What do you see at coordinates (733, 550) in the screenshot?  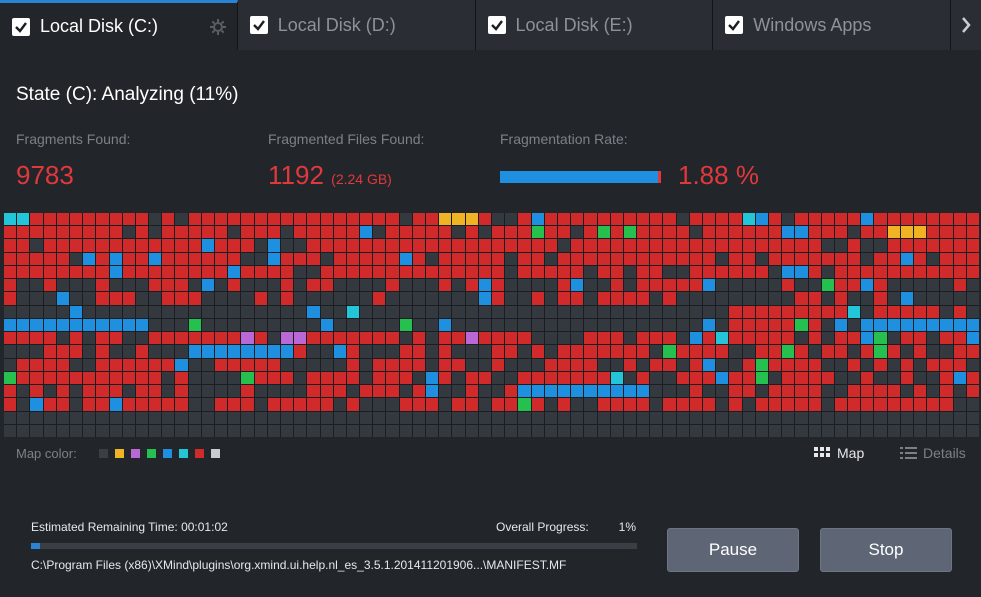 I see `pause-button: Pause` at bounding box center [733, 550].